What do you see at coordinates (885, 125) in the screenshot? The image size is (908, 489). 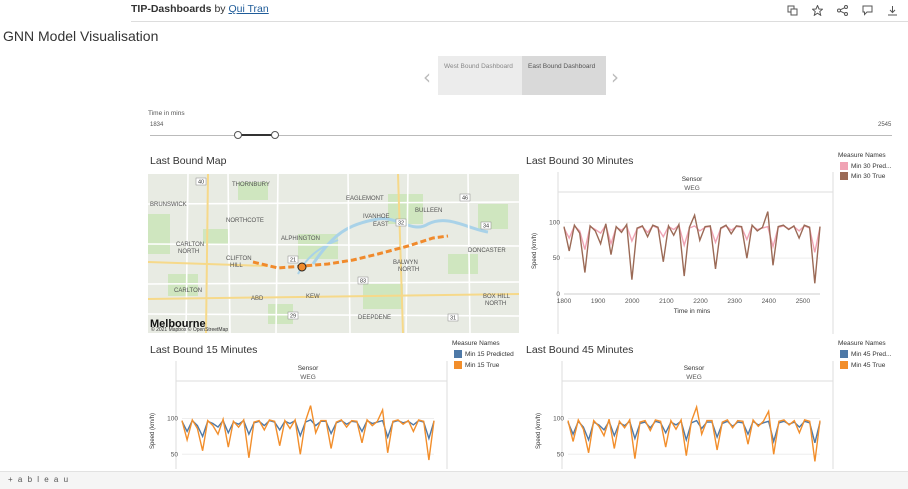 I see `time-filter-max: 2545` at bounding box center [885, 125].